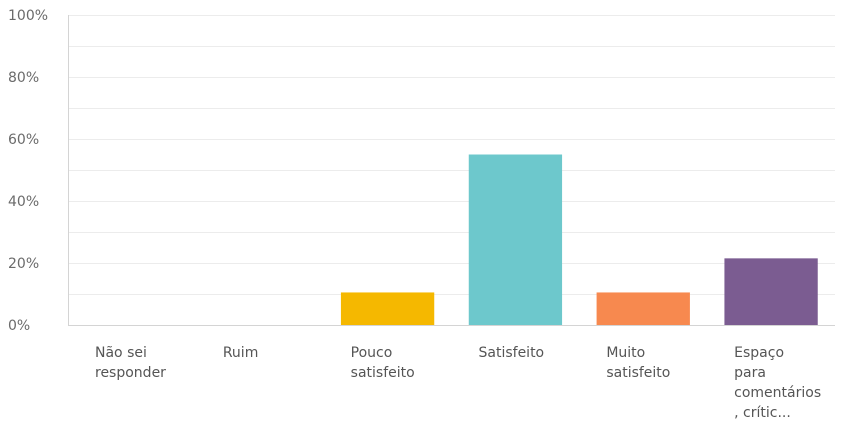 This screenshot has width=842, height=430. I want to click on x-tick-label-line: Não sei, so click(121, 353).